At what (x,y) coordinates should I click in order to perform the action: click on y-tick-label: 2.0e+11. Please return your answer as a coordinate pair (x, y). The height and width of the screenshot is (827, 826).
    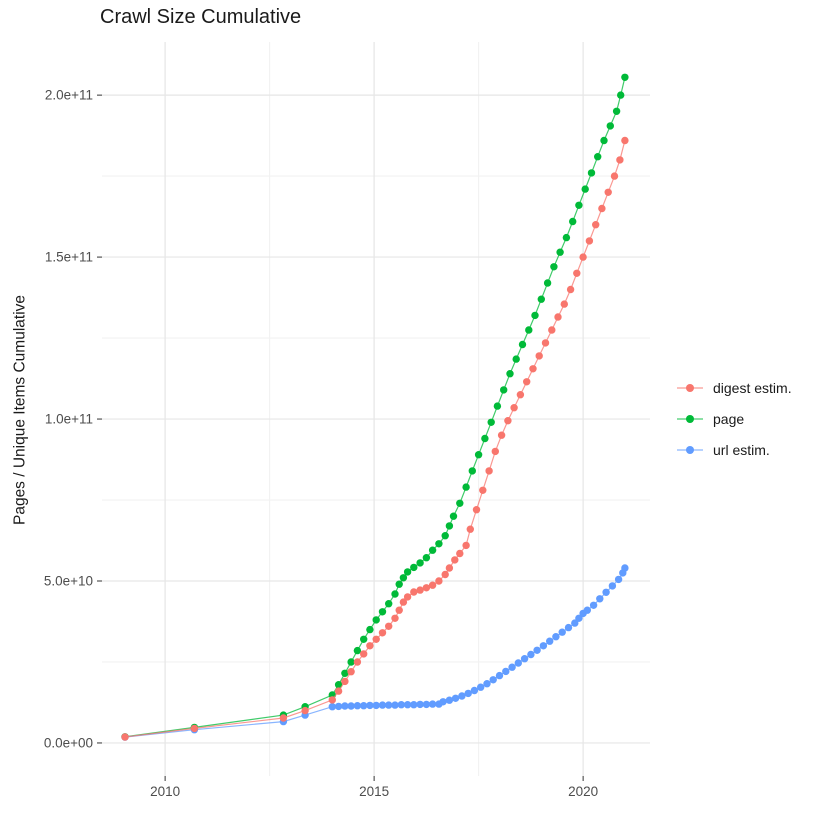
    Looking at the image, I should click on (69, 95).